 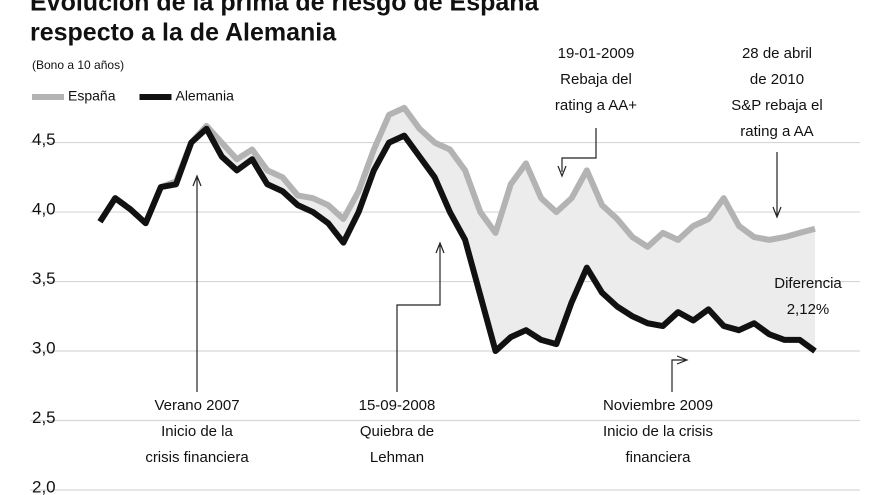 What do you see at coordinates (596, 105) in the screenshot?
I see `annotation: rating a AA+` at bounding box center [596, 105].